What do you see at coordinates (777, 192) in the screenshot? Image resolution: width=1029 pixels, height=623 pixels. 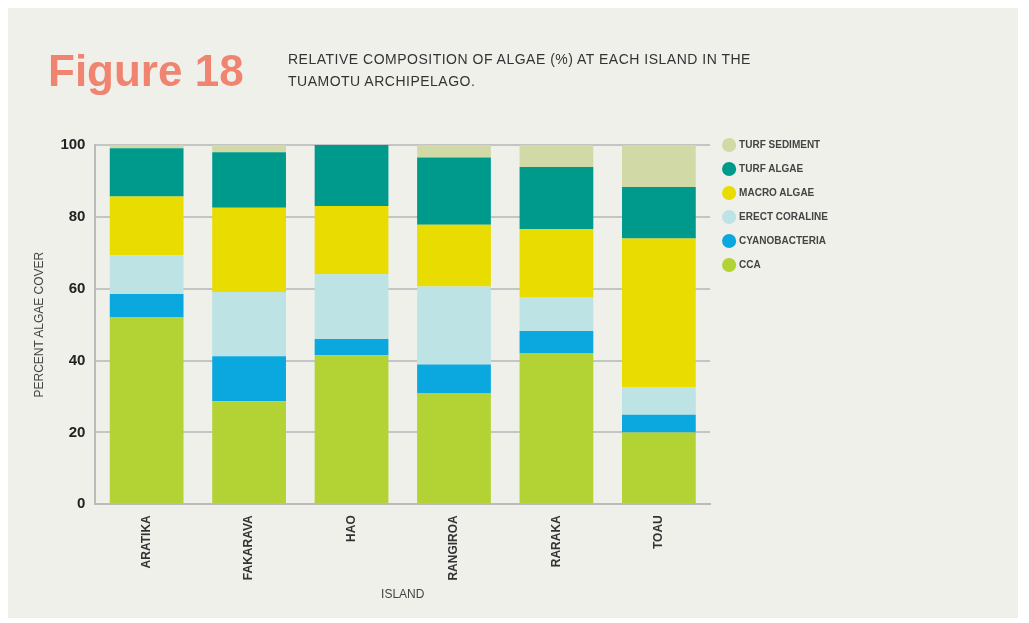 I see `legend-label: MACRO ALGAE` at bounding box center [777, 192].